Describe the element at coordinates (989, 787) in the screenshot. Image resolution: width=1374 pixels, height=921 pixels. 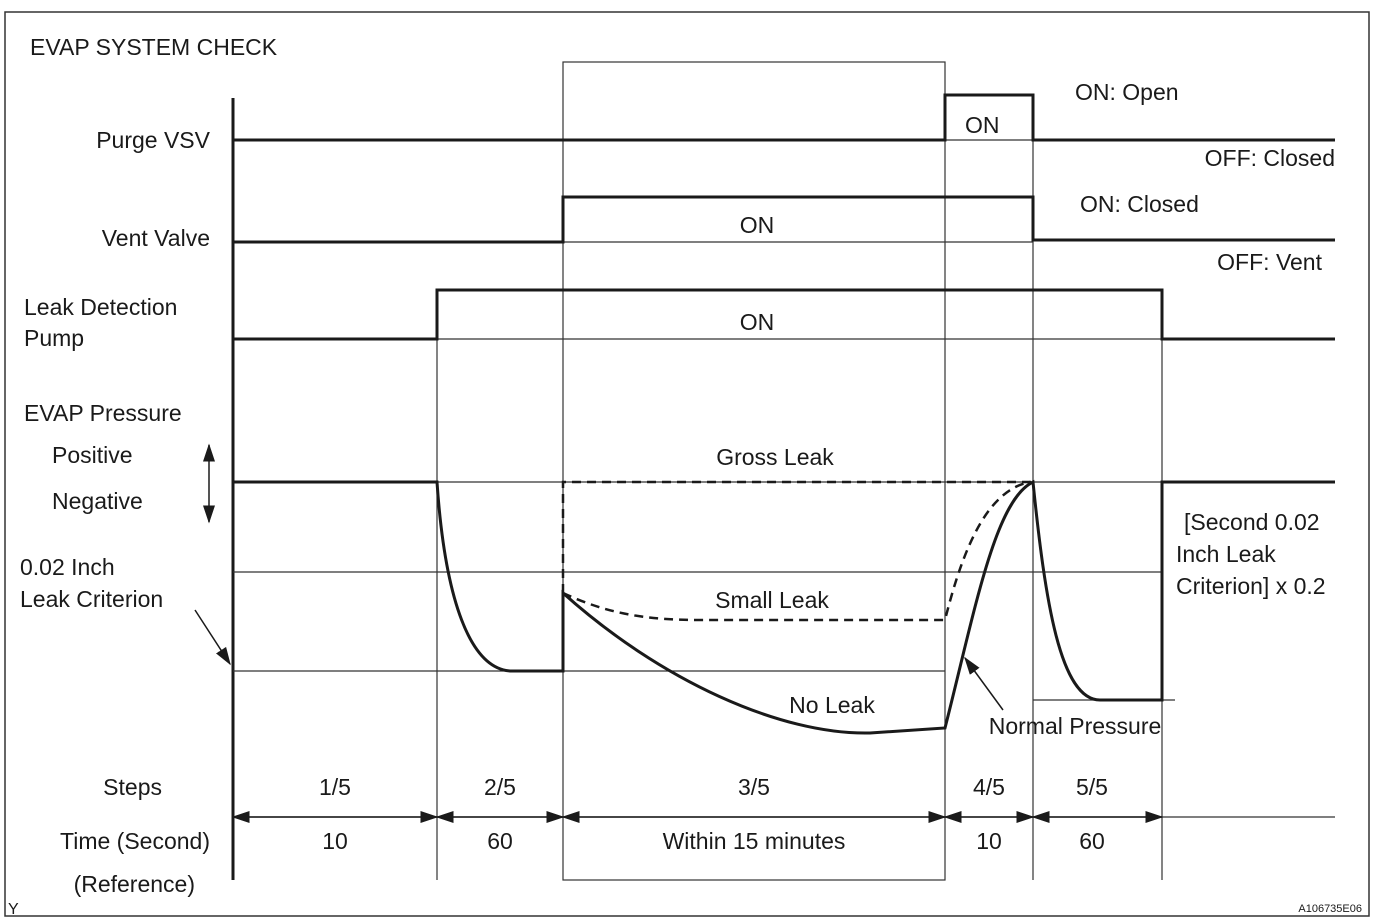
I see `step: 4/5` at that location.